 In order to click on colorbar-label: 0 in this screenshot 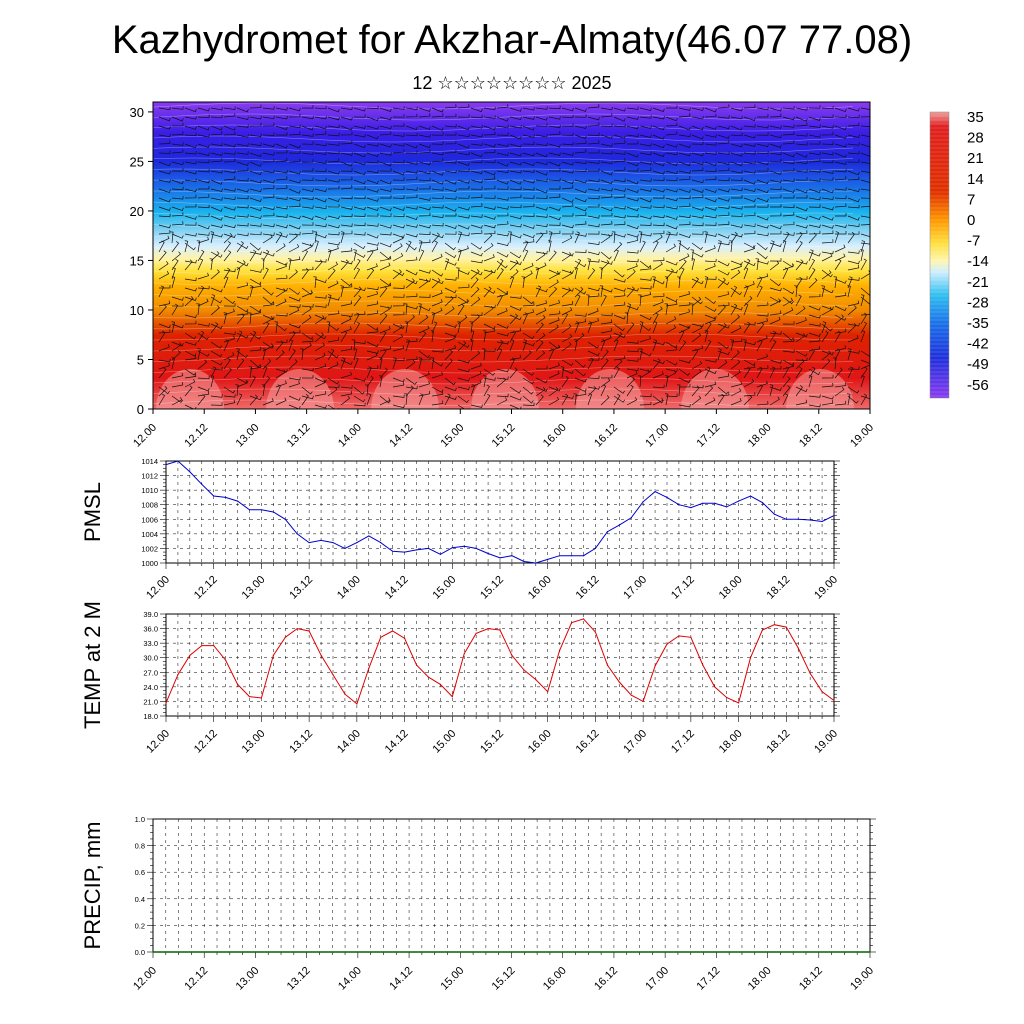, I will do `click(971, 220)`.